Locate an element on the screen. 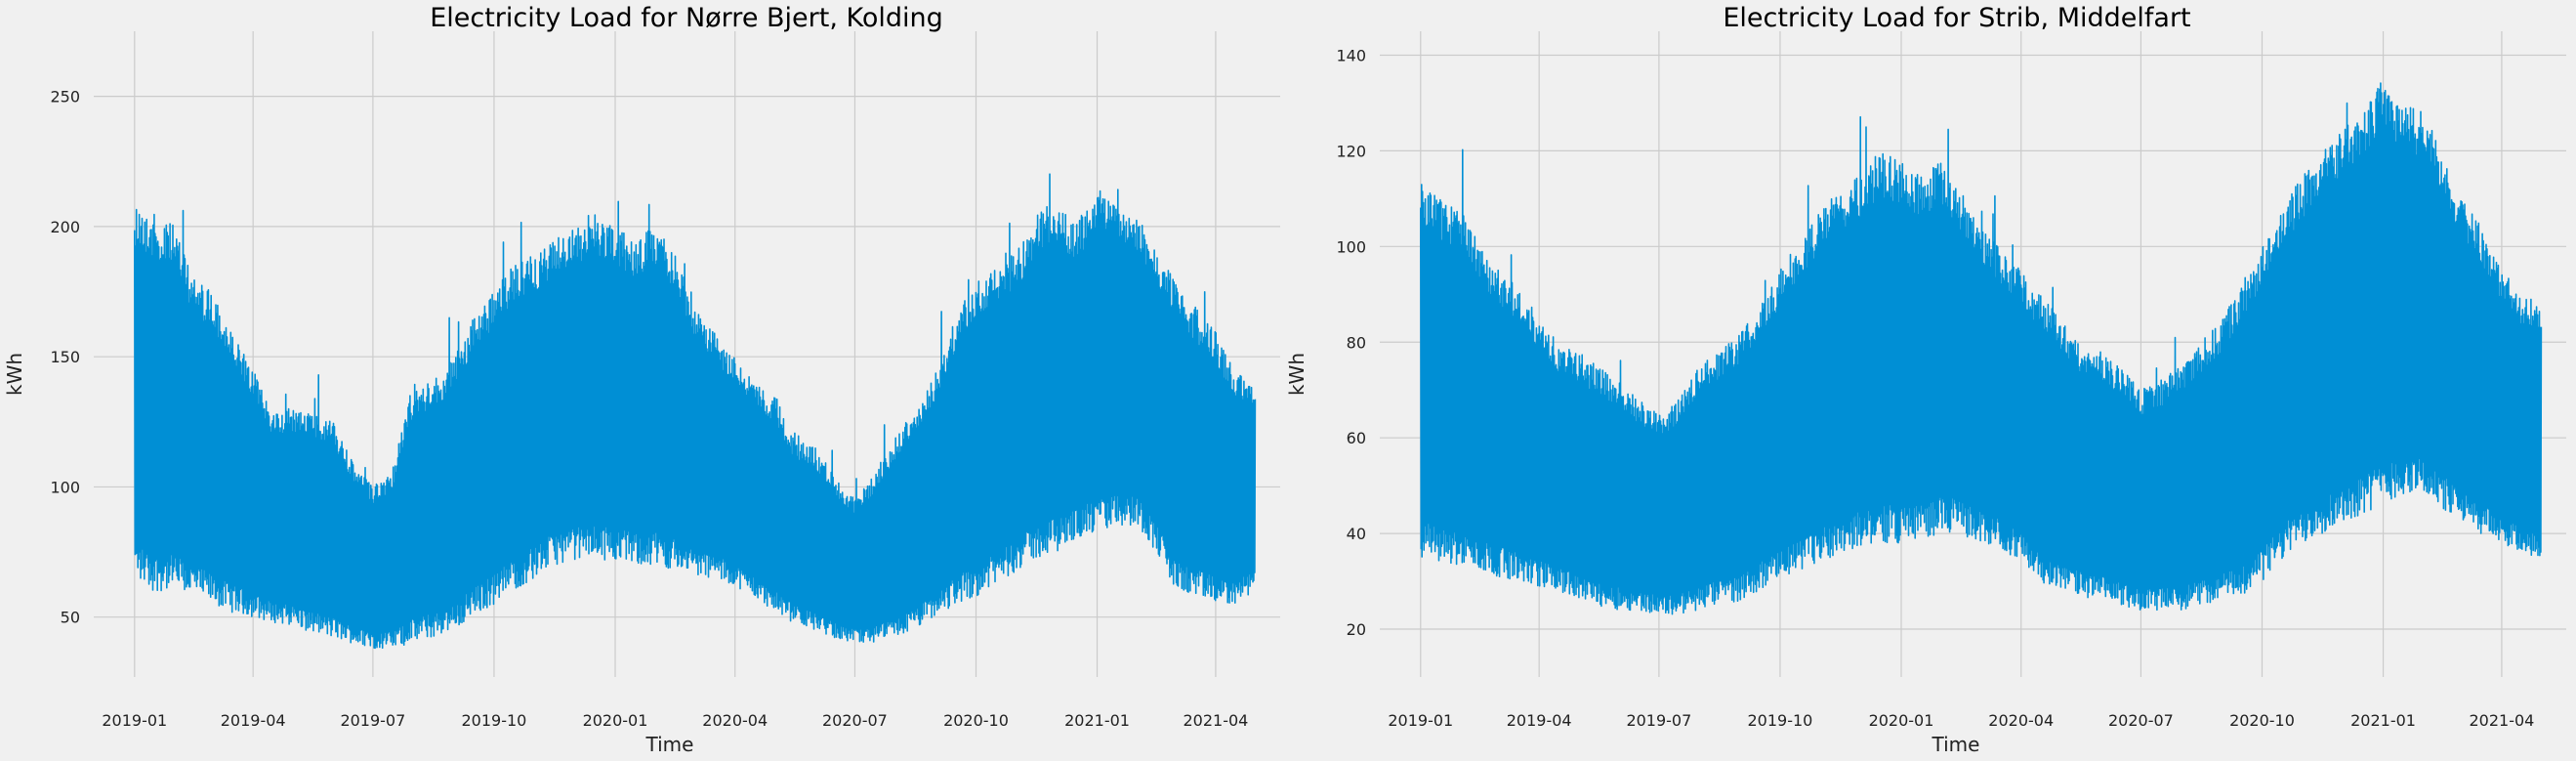  y-ticks-right: 20 40 60 80 100 120 140 is located at coordinates (1351, 343).